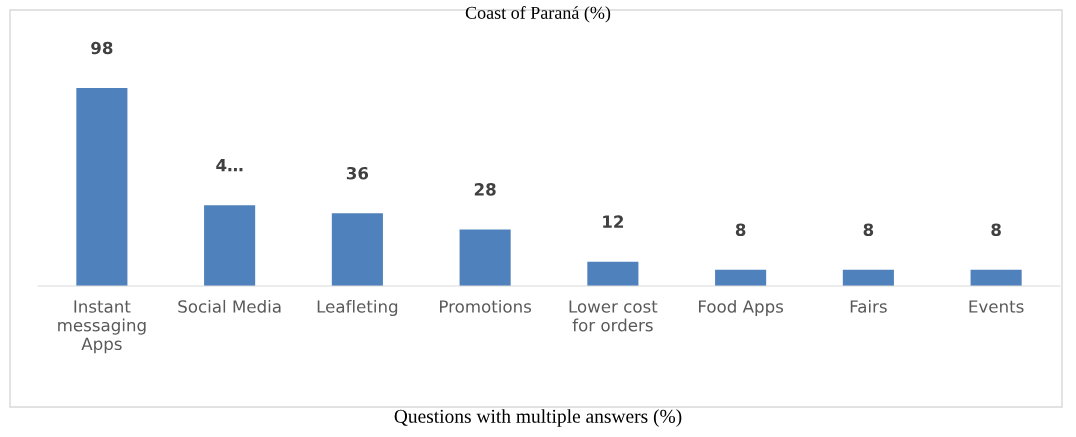  I want to click on x-tick-label: Events, so click(996, 306).